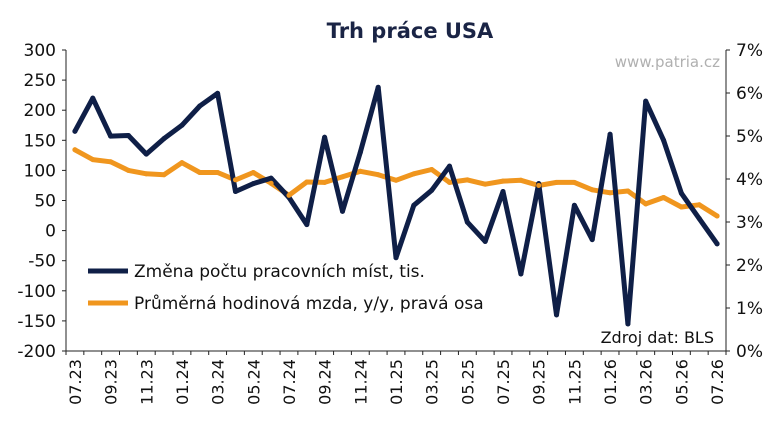  Describe the element at coordinates (749, 266) in the screenshot. I see `right-tick-label: 2%` at that location.